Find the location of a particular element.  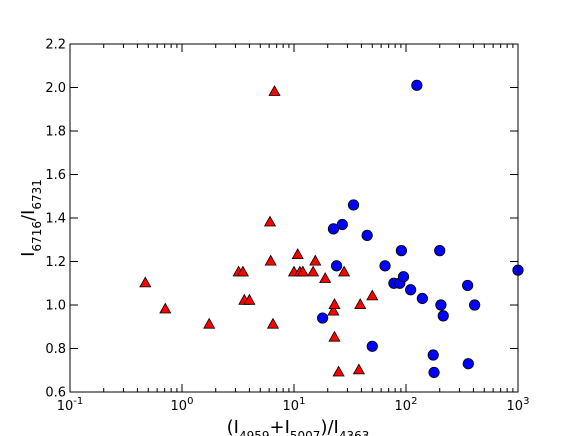

x-tick-label: 10⁻¹ is located at coordinates (70, 405).